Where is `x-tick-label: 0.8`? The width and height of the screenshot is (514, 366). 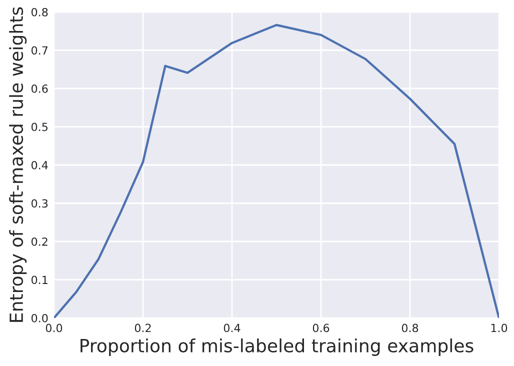 x-tick-label: 0.8 is located at coordinates (410, 328).